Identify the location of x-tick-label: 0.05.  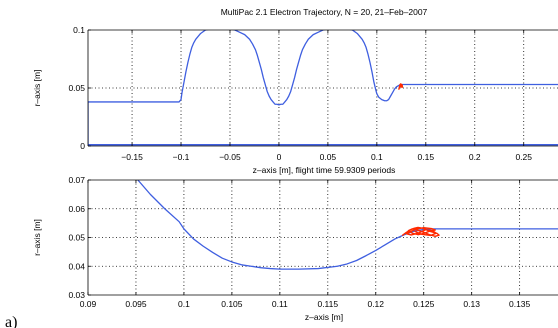
(328, 157).